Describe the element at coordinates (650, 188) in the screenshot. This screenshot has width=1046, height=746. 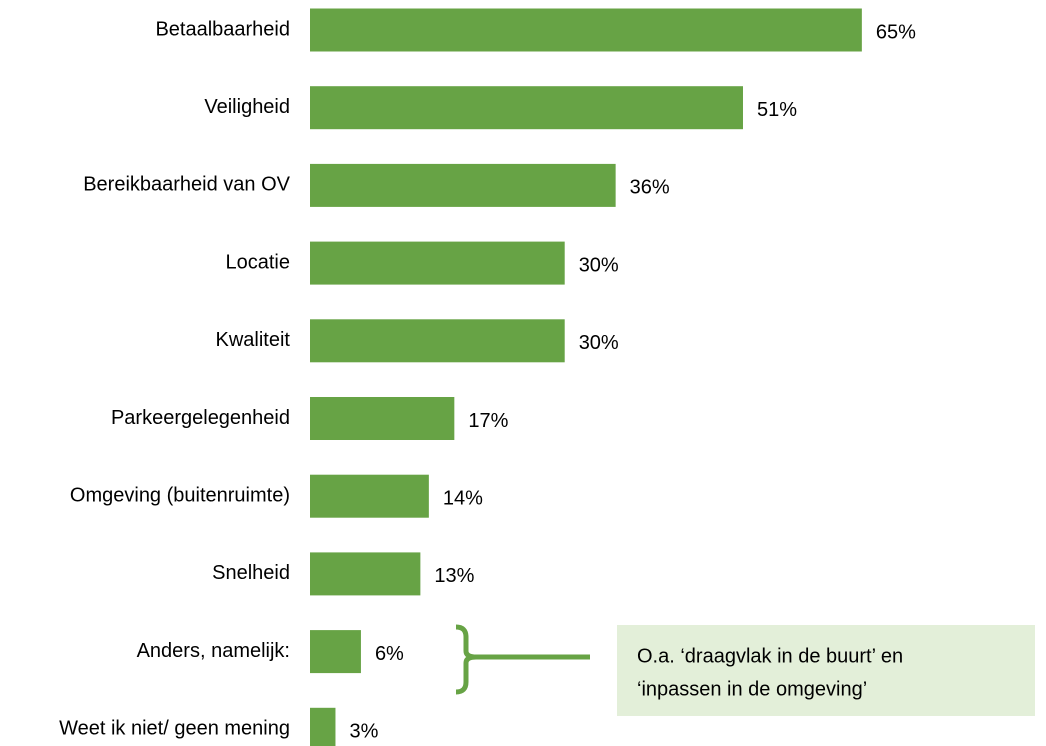
I see `value-label: 36%` at that location.